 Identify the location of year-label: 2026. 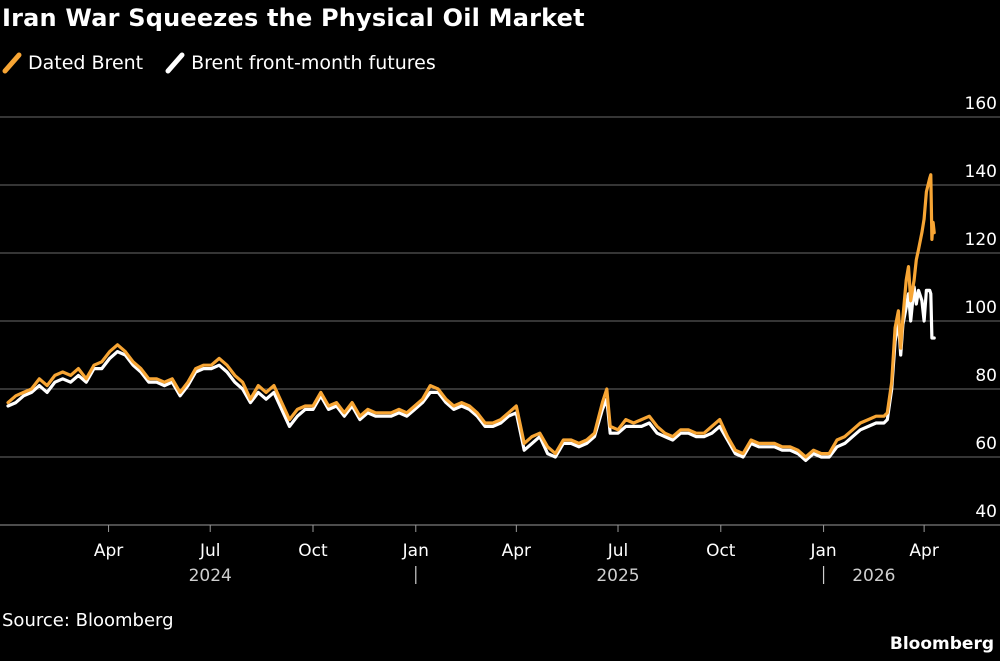
(873, 576).